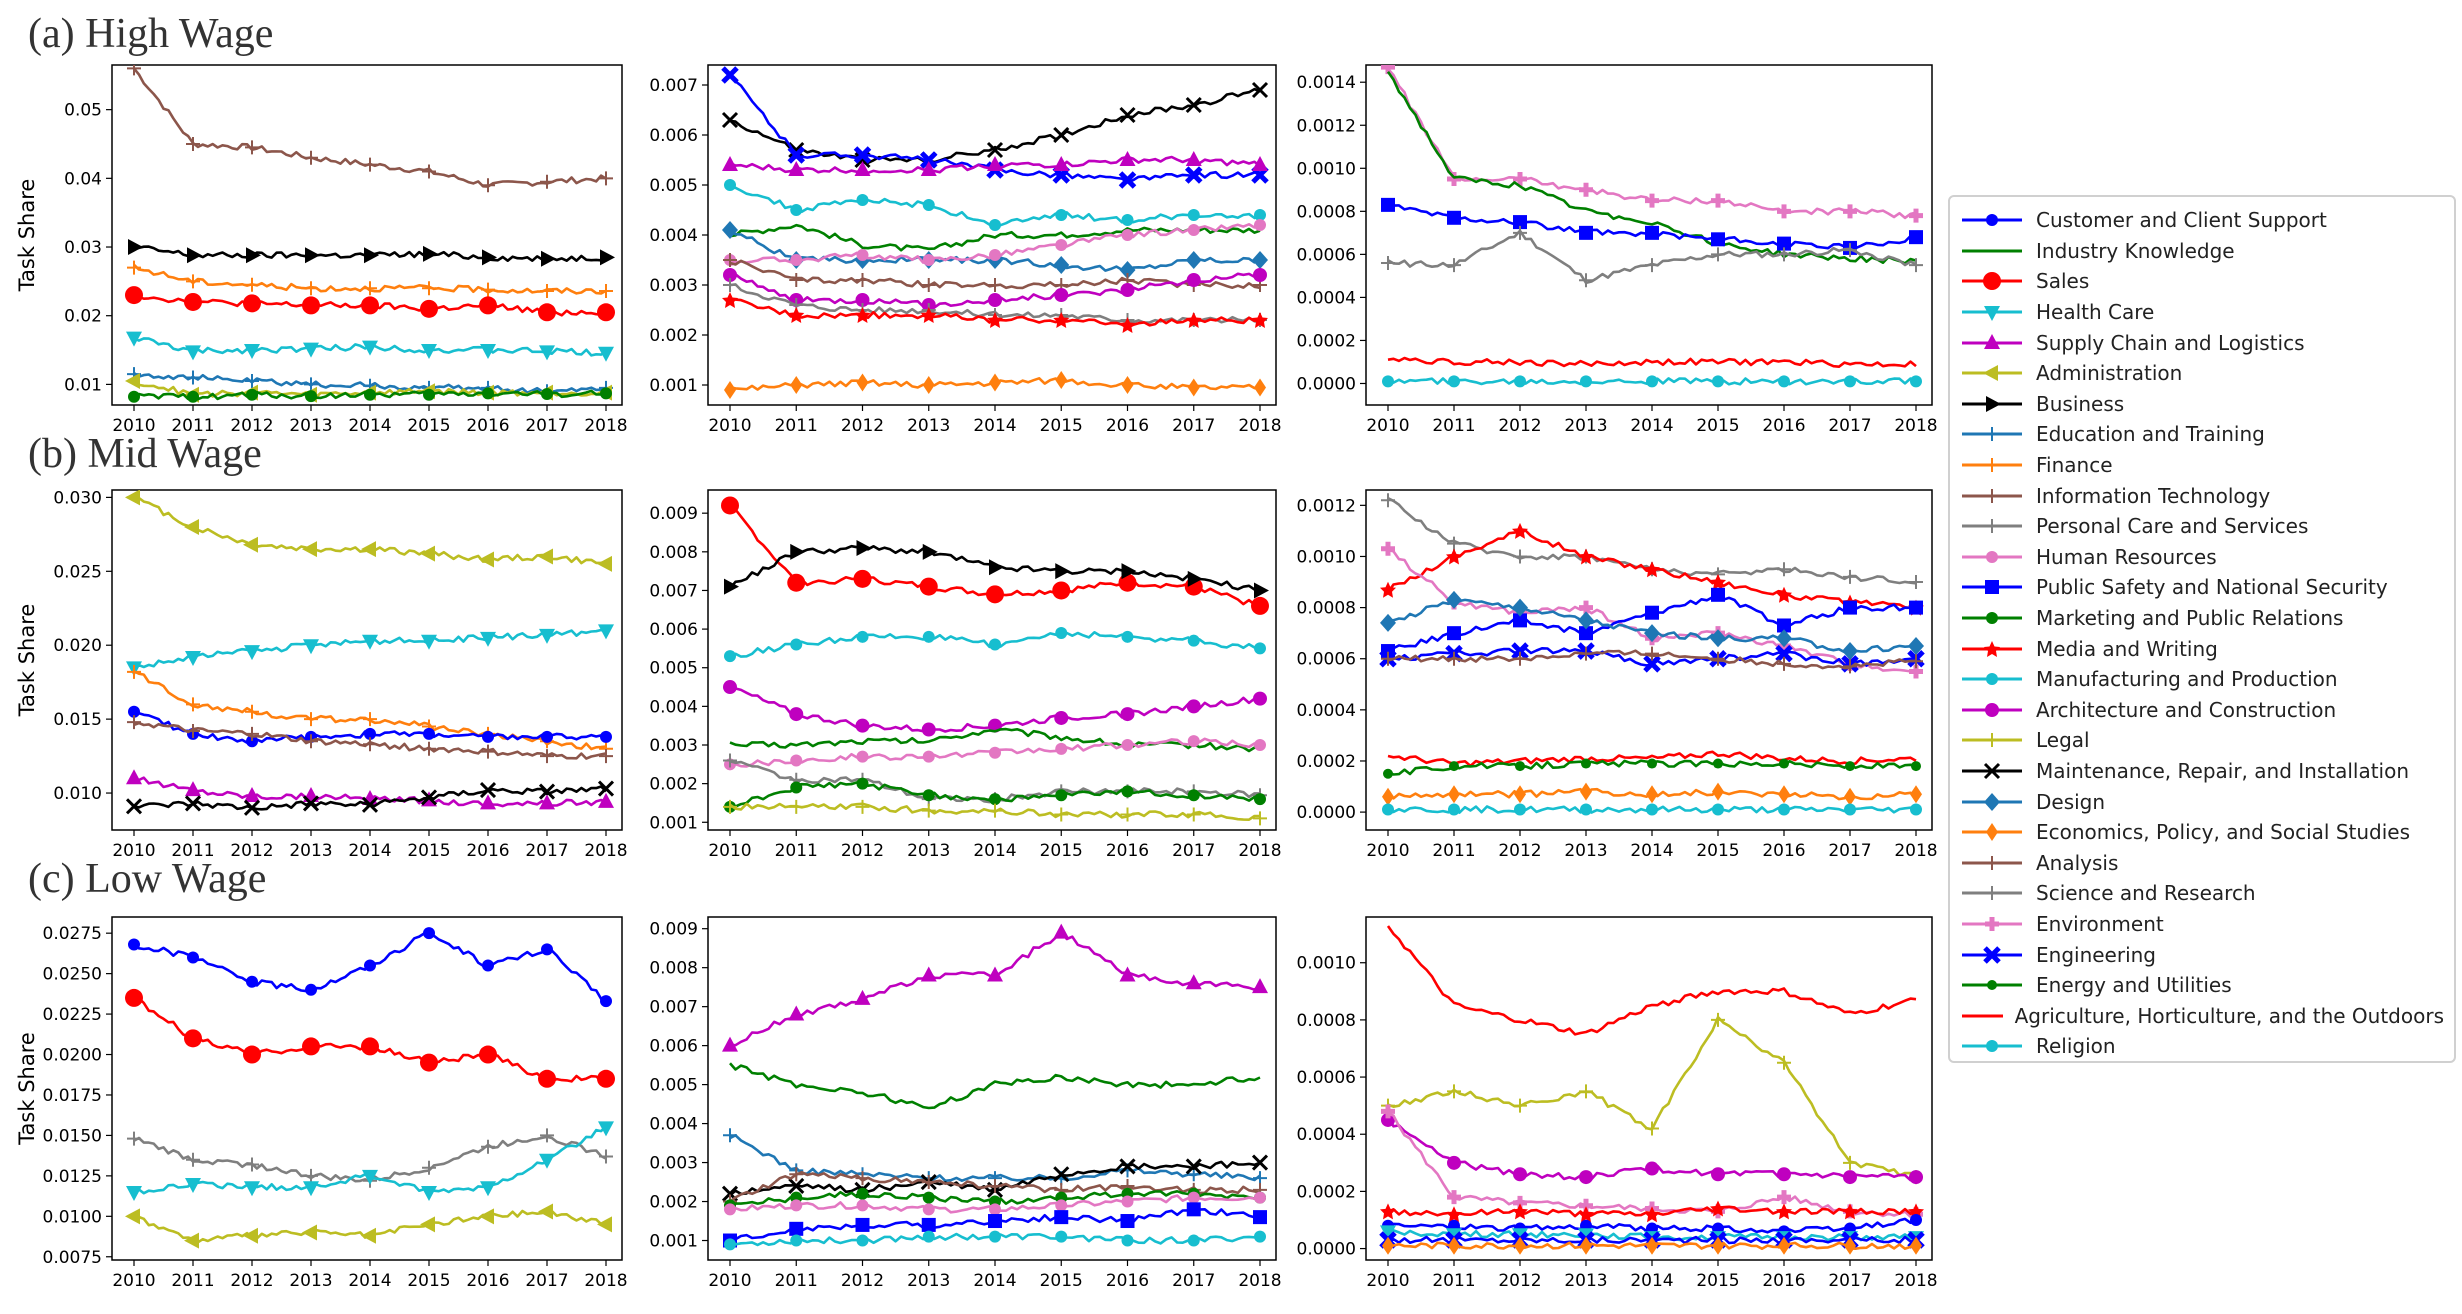  I want to click on y-tick-label: 0.001, so click(673, 1242).